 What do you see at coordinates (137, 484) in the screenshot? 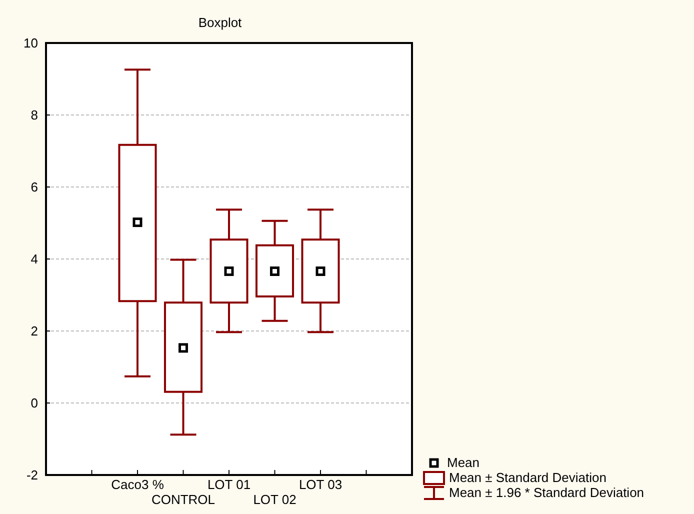
I see `x-tick-label: Caco3 %` at bounding box center [137, 484].